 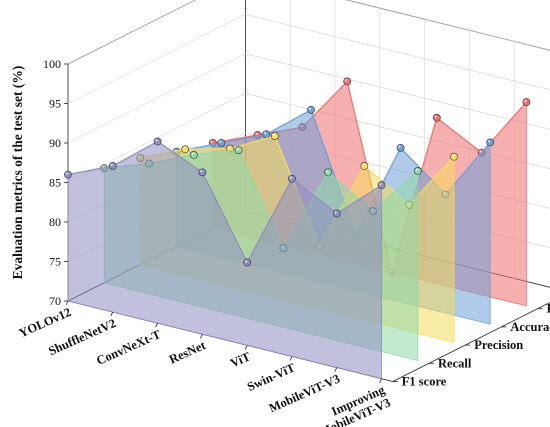 What do you see at coordinates (55, 183) in the screenshot?
I see `y-tick-label: 85` at bounding box center [55, 183].